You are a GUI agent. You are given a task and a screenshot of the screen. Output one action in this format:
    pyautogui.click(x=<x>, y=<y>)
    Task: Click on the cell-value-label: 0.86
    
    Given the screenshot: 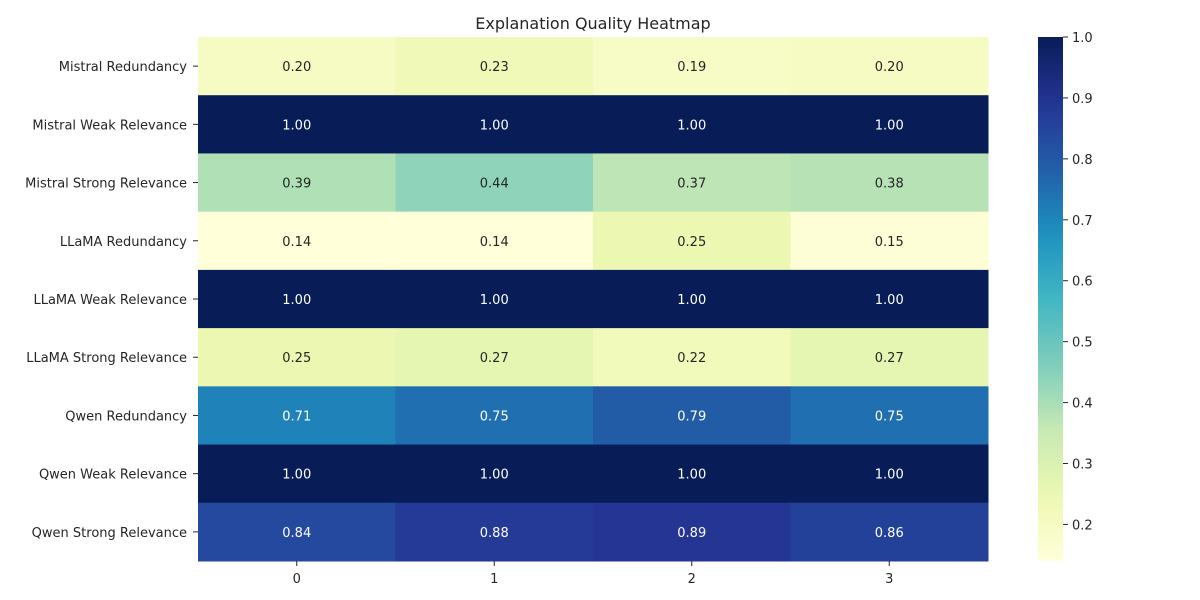 What is the action you would take?
    pyautogui.click(x=889, y=533)
    